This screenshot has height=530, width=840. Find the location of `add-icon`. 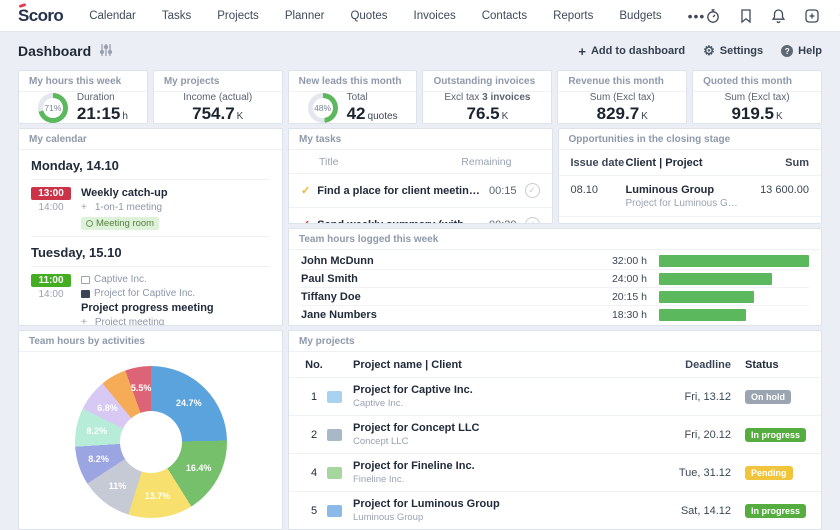

add-icon is located at coordinates (812, 16).